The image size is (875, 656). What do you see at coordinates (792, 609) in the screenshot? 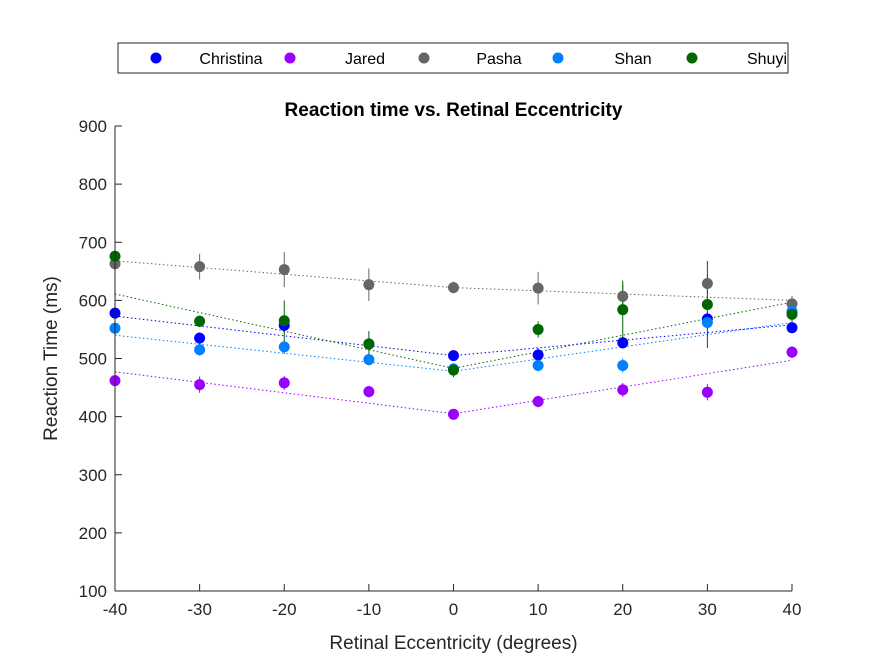
I see `x-tick-label: 40` at bounding box center [792, 609].